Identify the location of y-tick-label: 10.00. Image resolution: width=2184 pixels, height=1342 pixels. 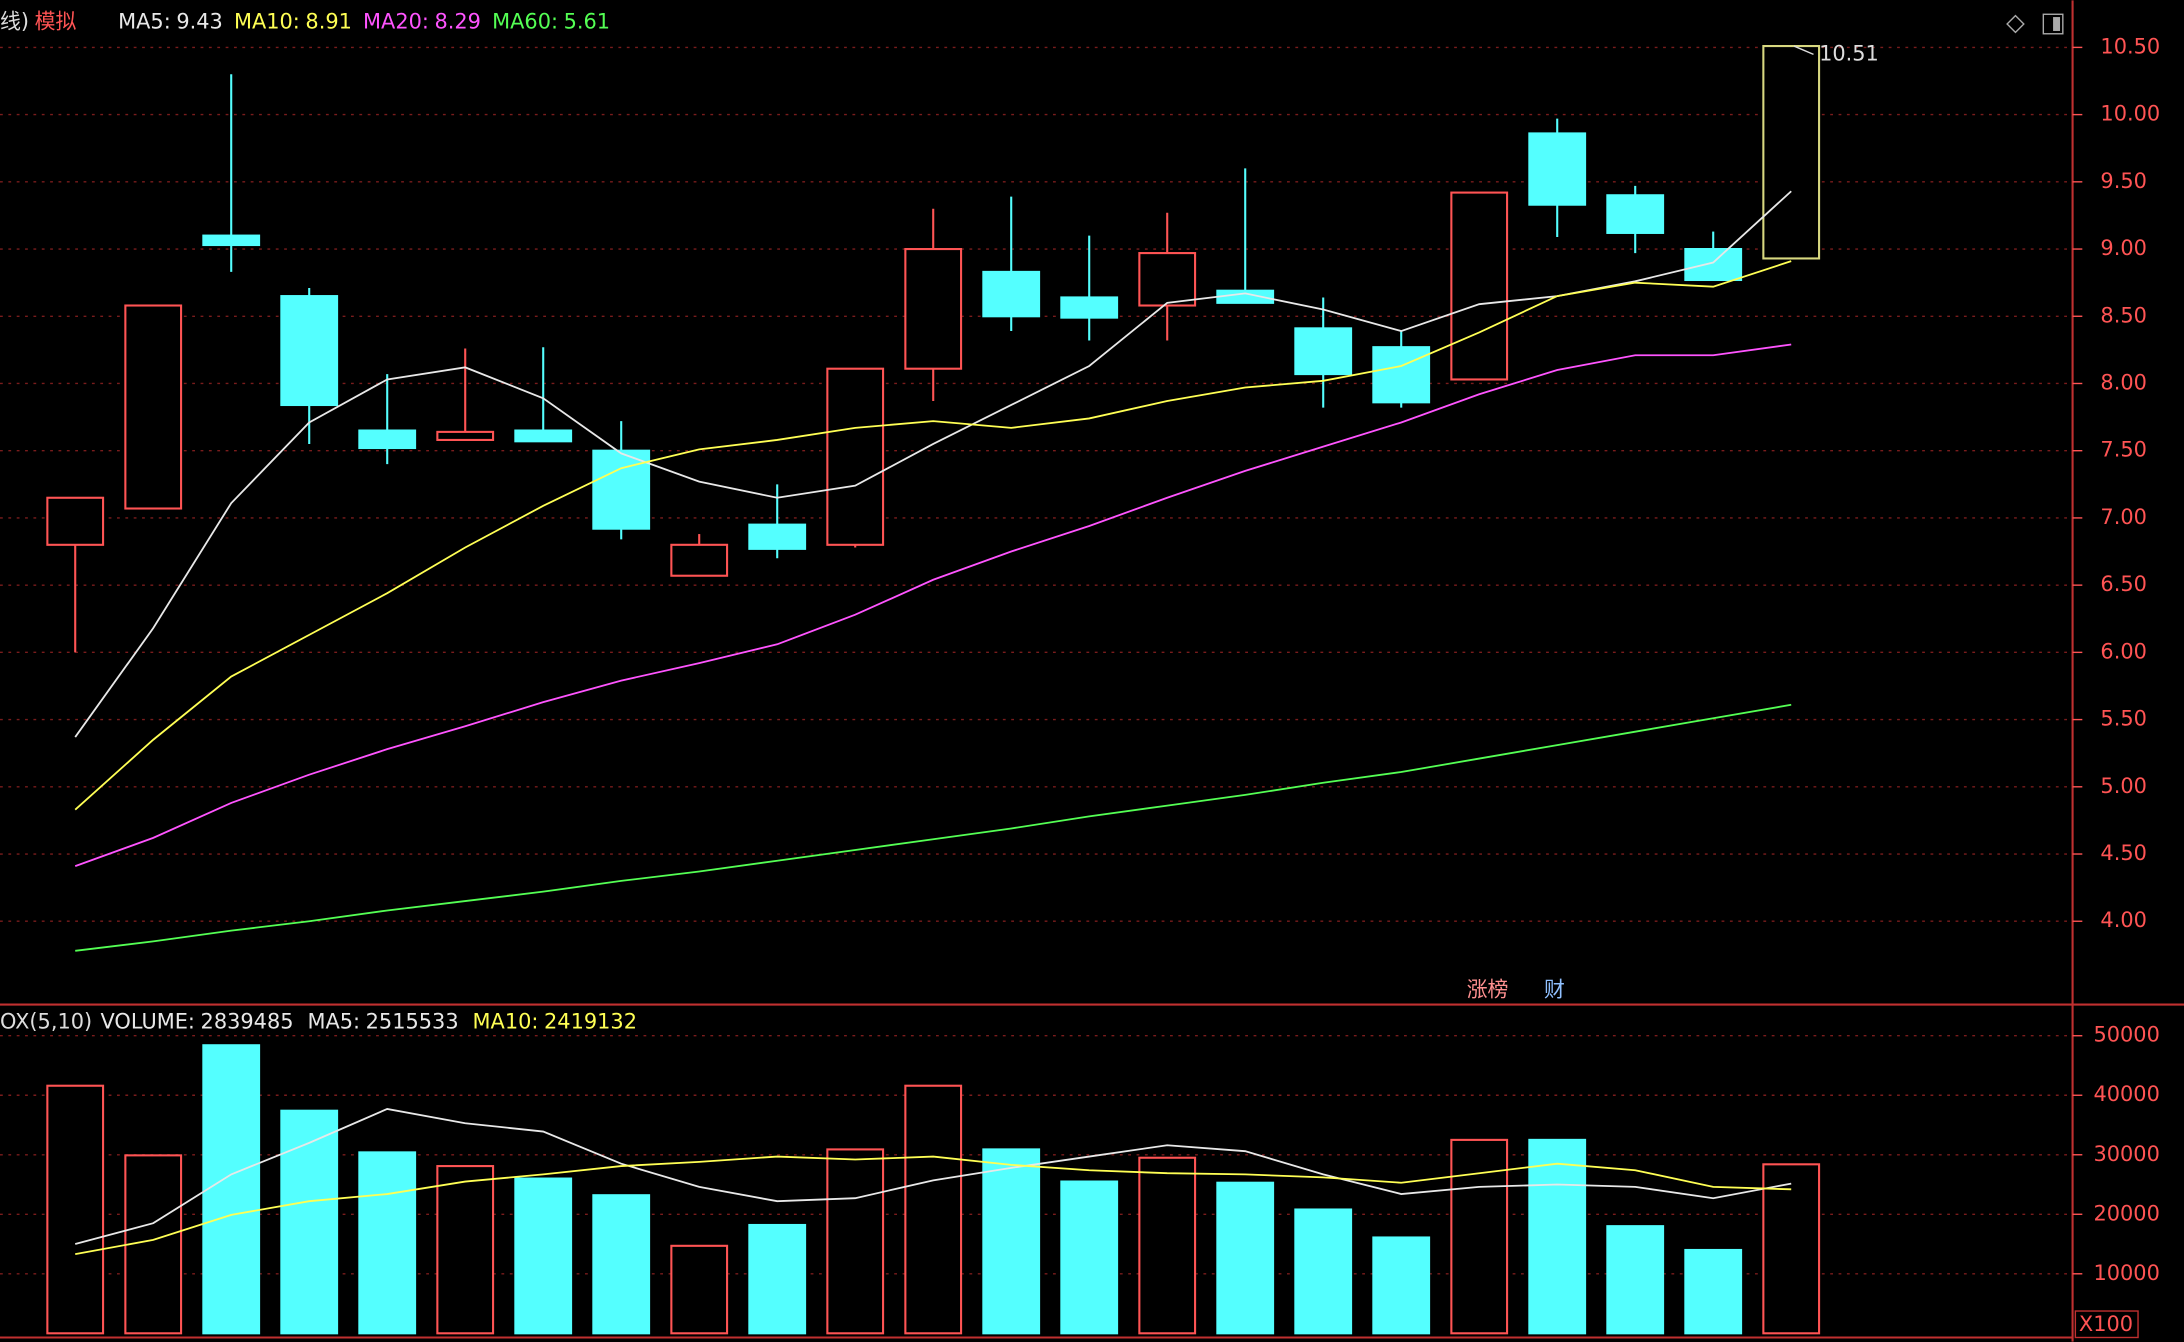
(2130, 114).